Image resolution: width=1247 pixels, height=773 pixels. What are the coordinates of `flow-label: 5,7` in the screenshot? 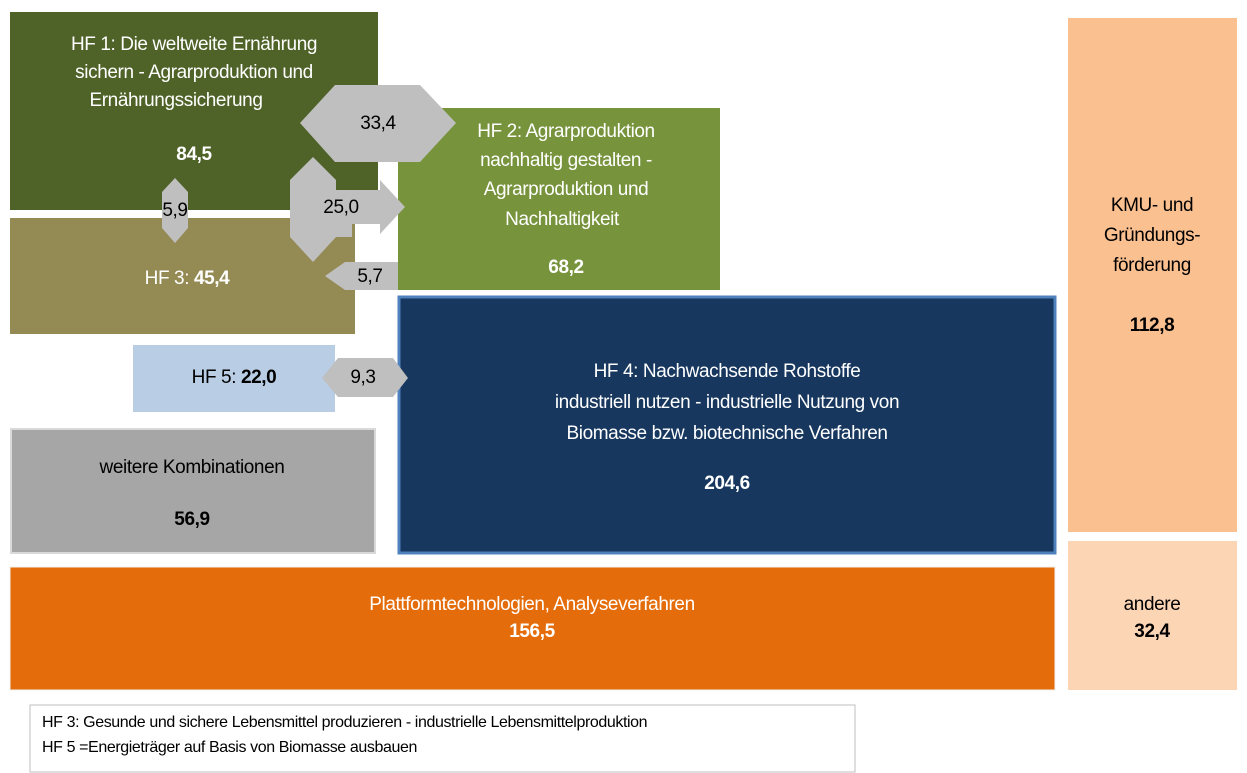 It's located at (369, 276).